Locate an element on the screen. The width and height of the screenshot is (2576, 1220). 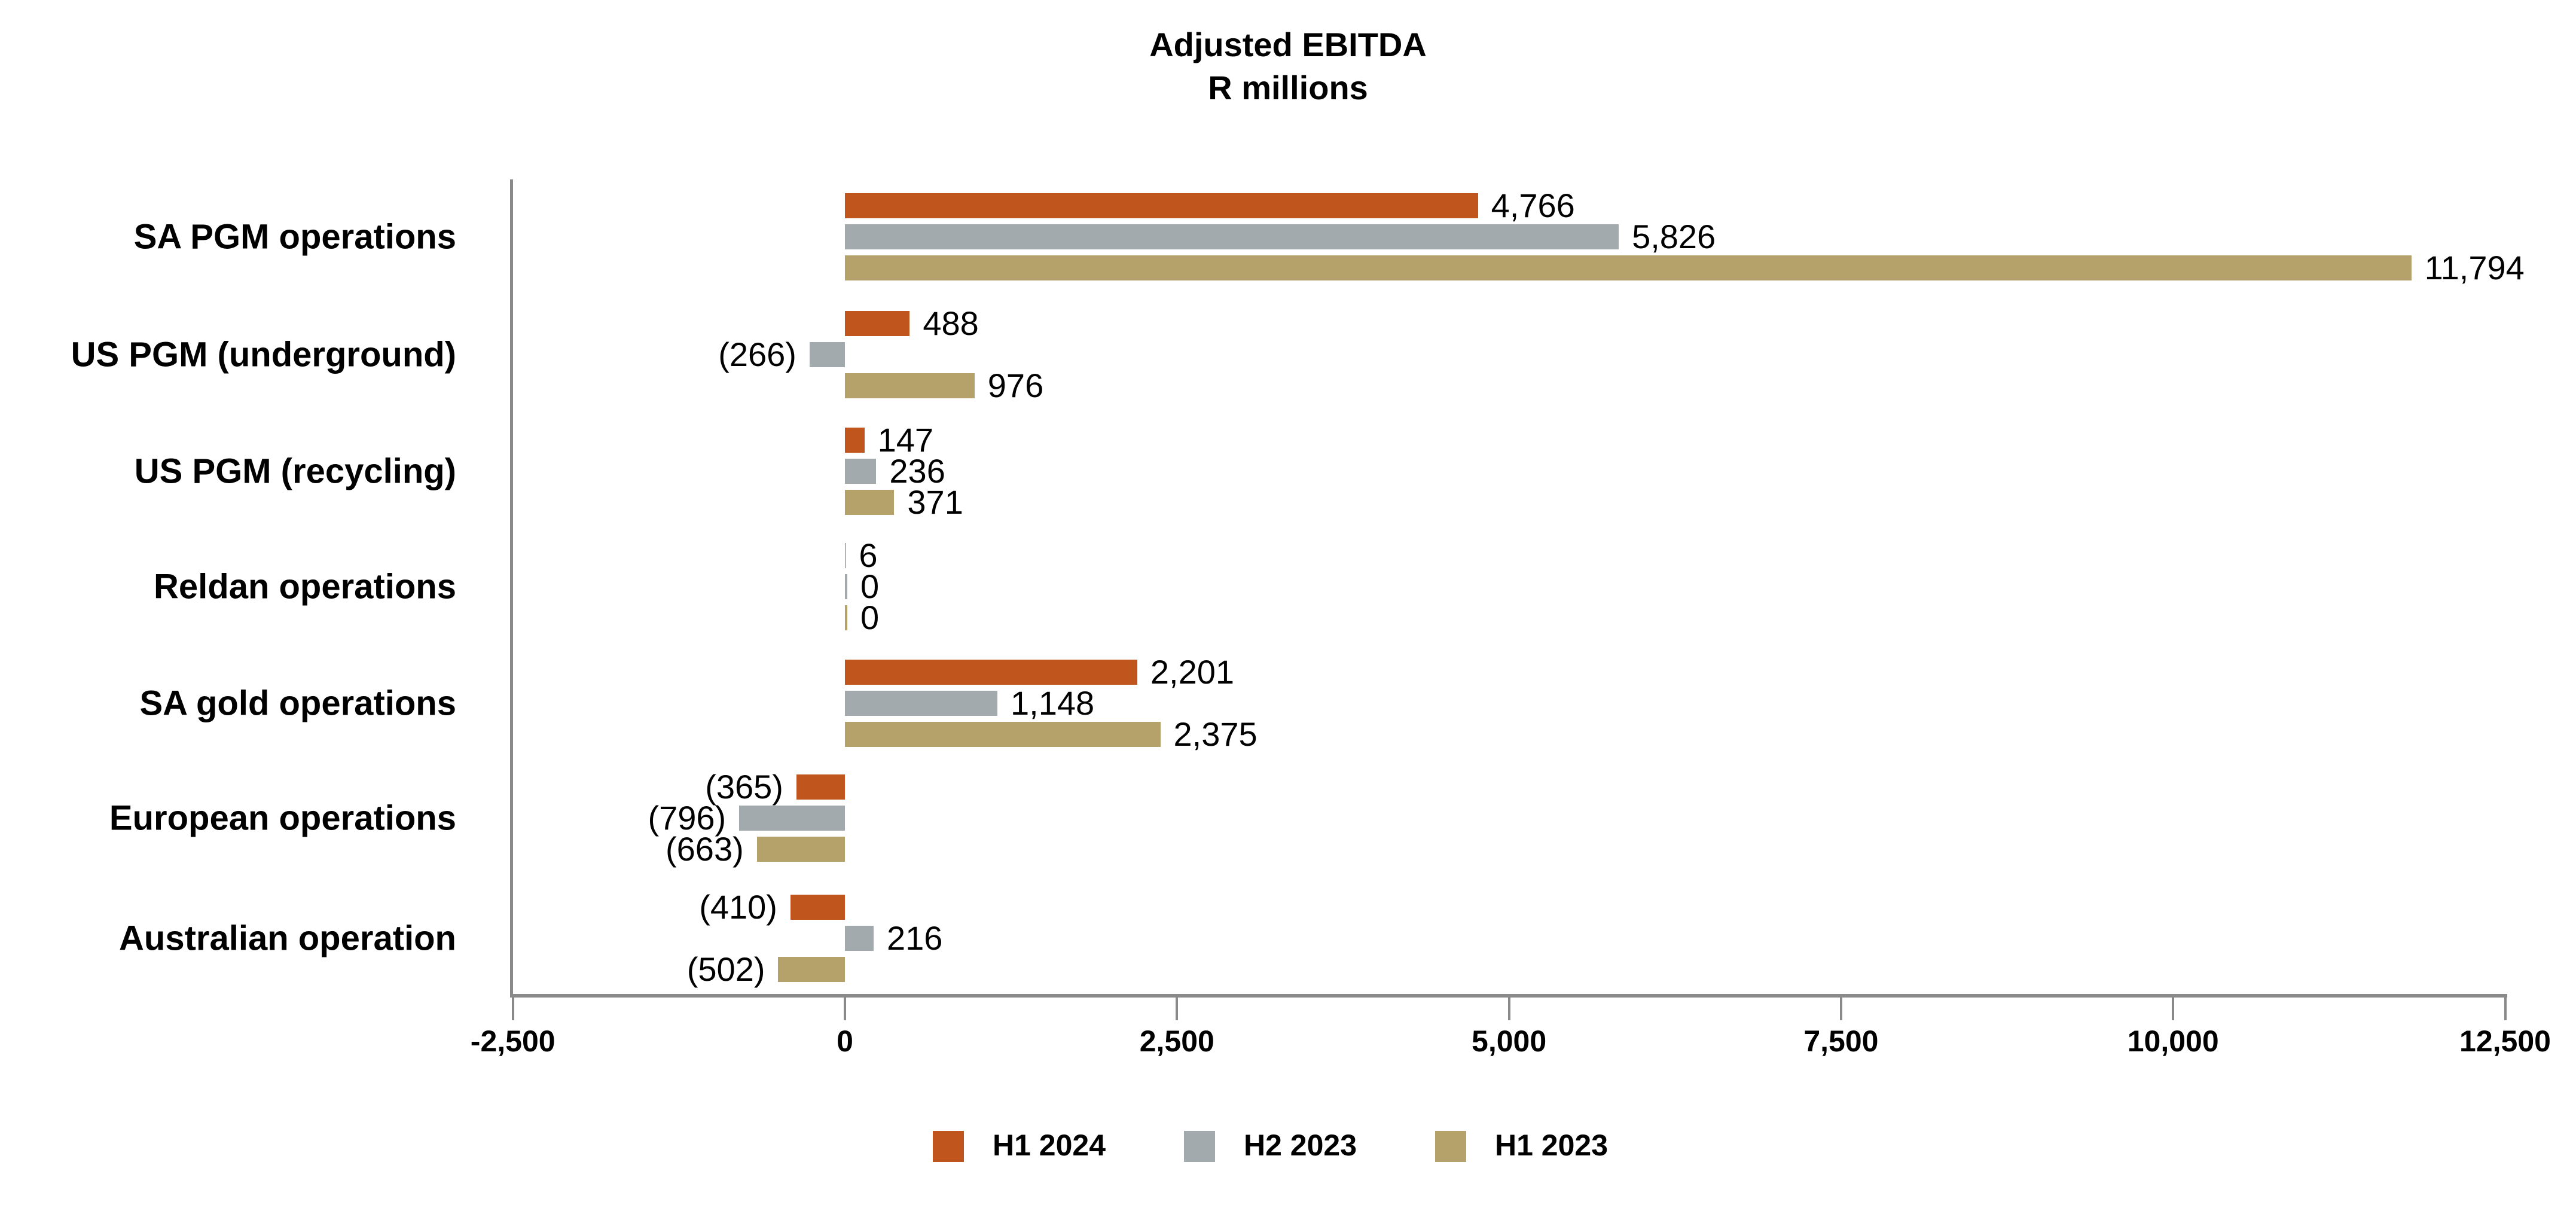
data-label: 976 is located at coordinates (1015, 385).